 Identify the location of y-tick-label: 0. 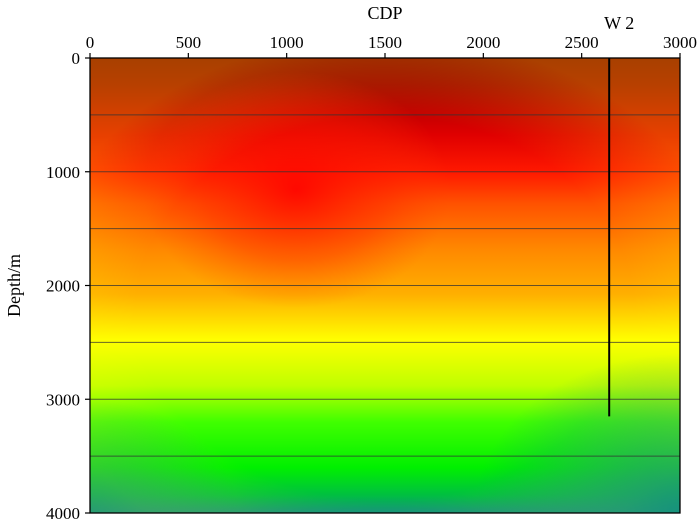
(76, 58).